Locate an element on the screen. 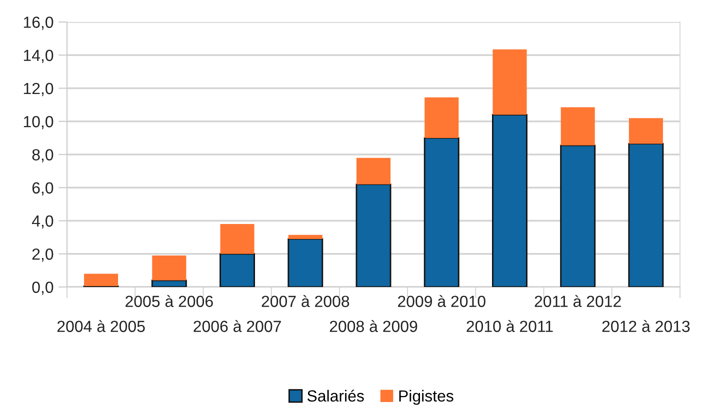 The width and height of the screenshot is (701, 415). x-tick-label: 2007 à 2008 is located at coordinates (306, 301).